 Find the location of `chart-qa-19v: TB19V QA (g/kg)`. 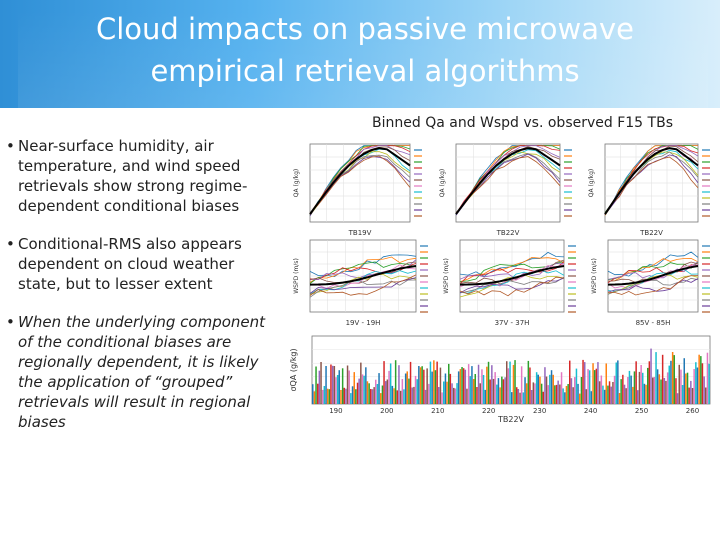

chart-qa-19v: TB19V QA (g/kg) is located at coordinates (361, 189).